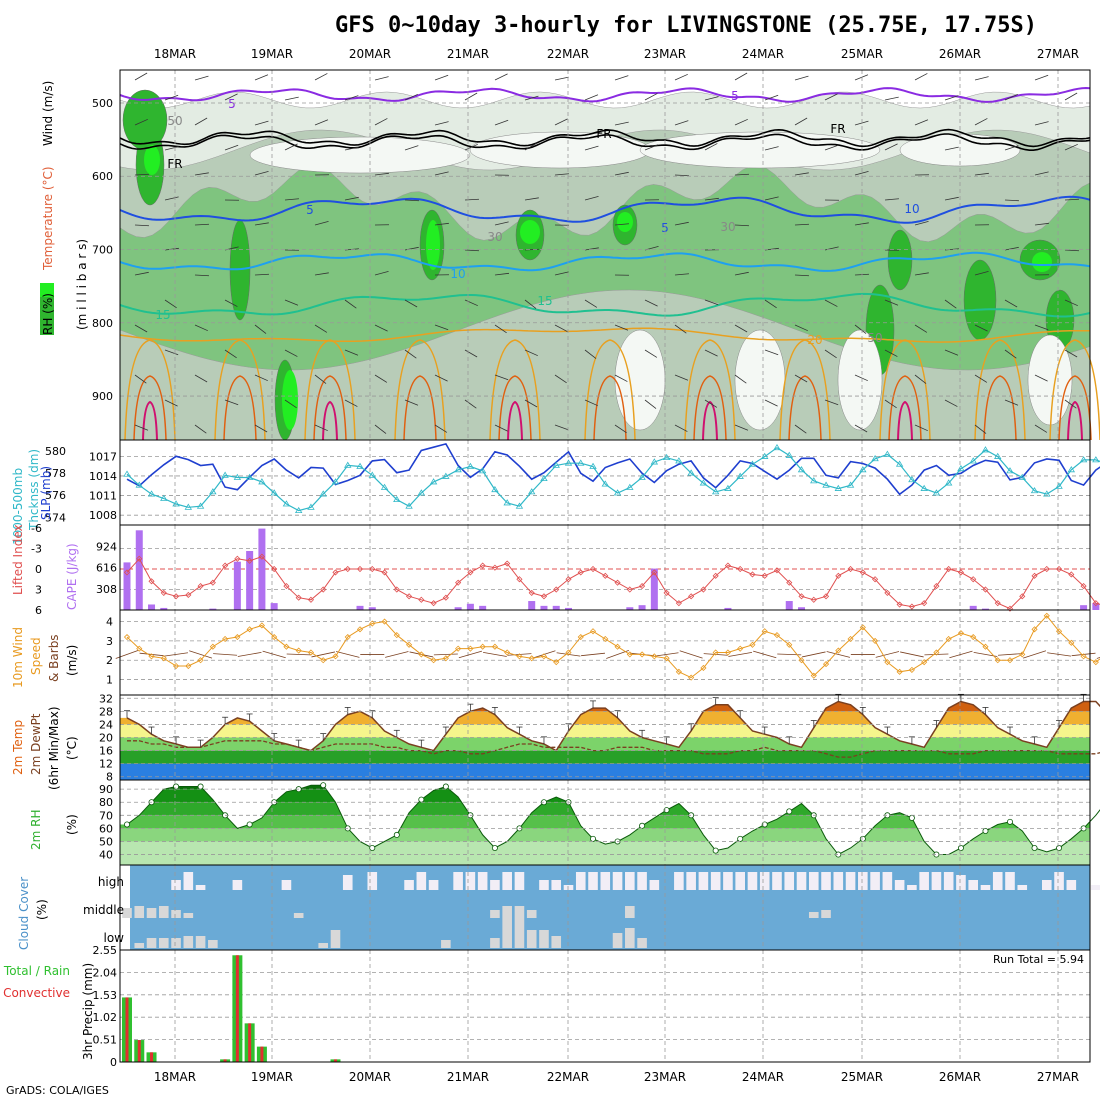 This screenshot has width=1100, height=1100. What do you see at coordinates (106, 589) in the screenshot?
I see `cape-tick-308: 308` at bounding box center [106, 589].